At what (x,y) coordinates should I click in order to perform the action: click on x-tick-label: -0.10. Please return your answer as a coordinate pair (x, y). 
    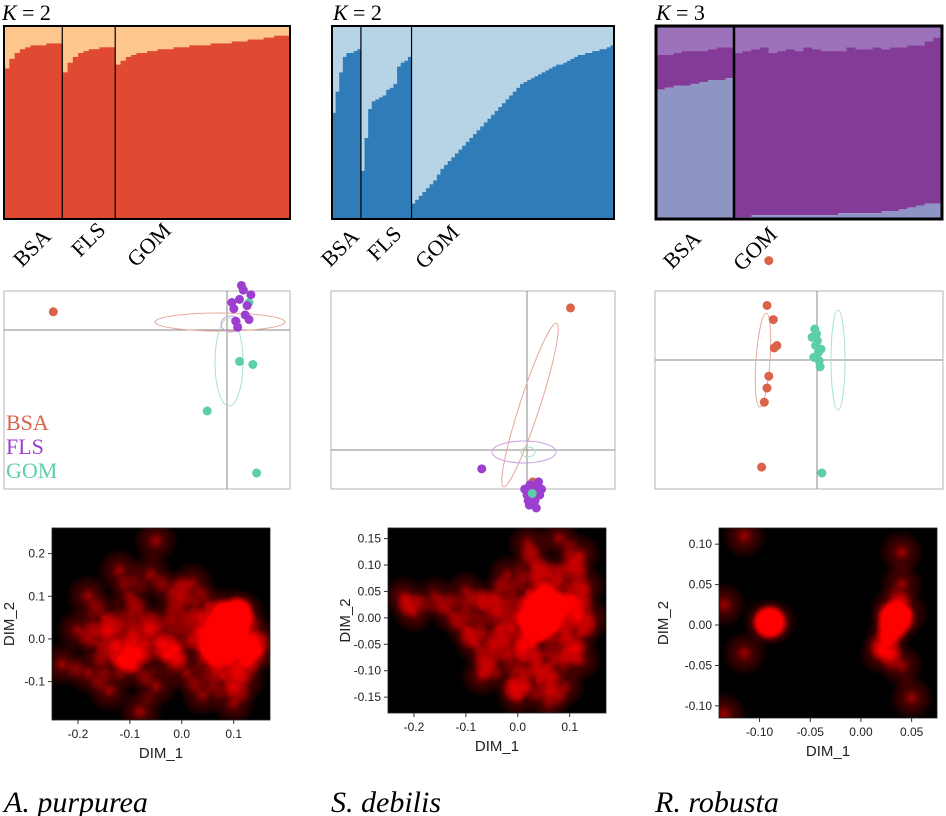
    Looking at the image, I should click on (760, 732).